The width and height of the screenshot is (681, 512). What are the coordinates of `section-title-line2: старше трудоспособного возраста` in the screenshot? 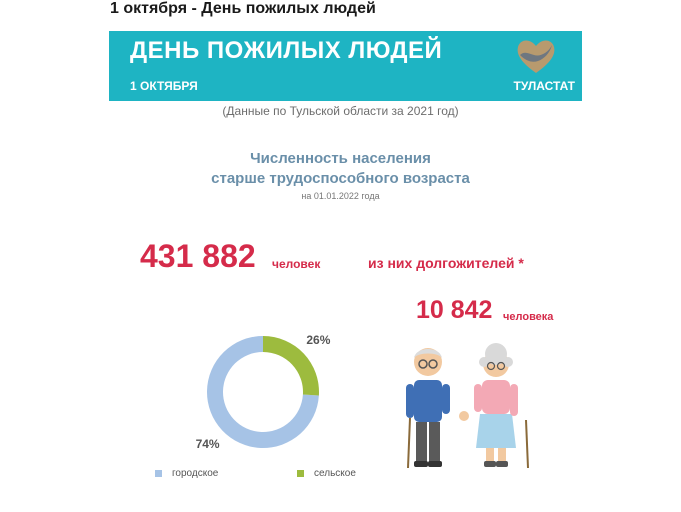 It's located at (340, 178).